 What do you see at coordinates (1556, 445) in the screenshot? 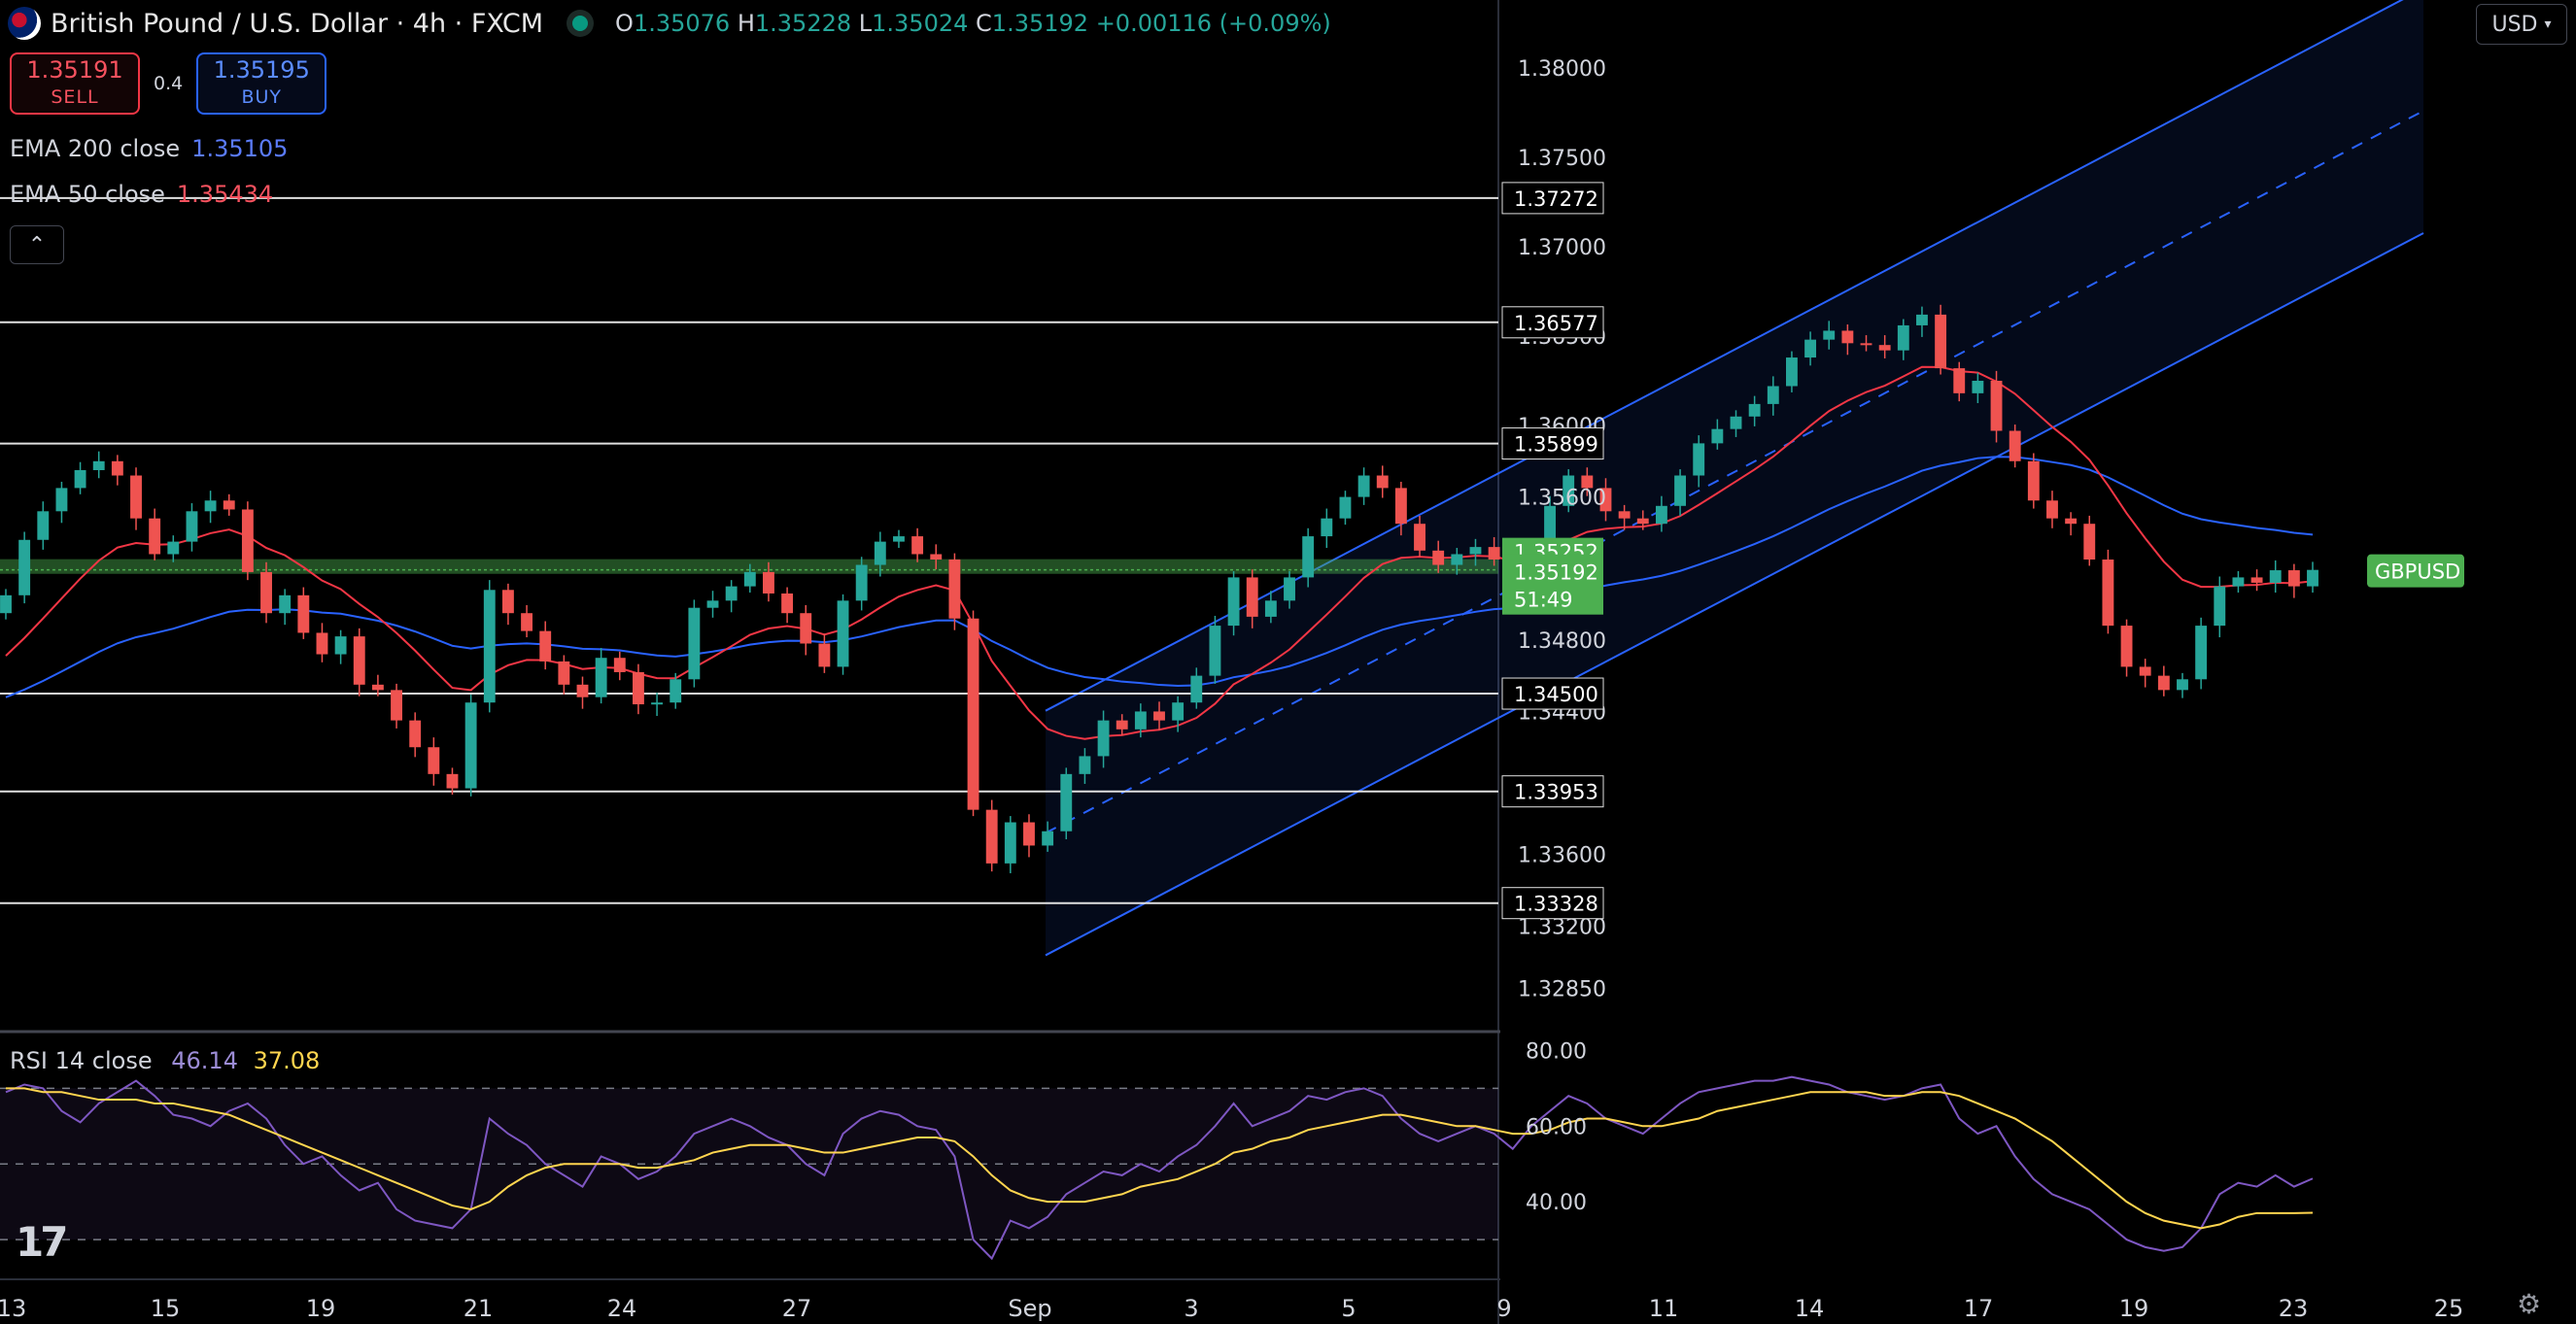
I see `level-label: 1.35899` at bounding box center [1556, 445].